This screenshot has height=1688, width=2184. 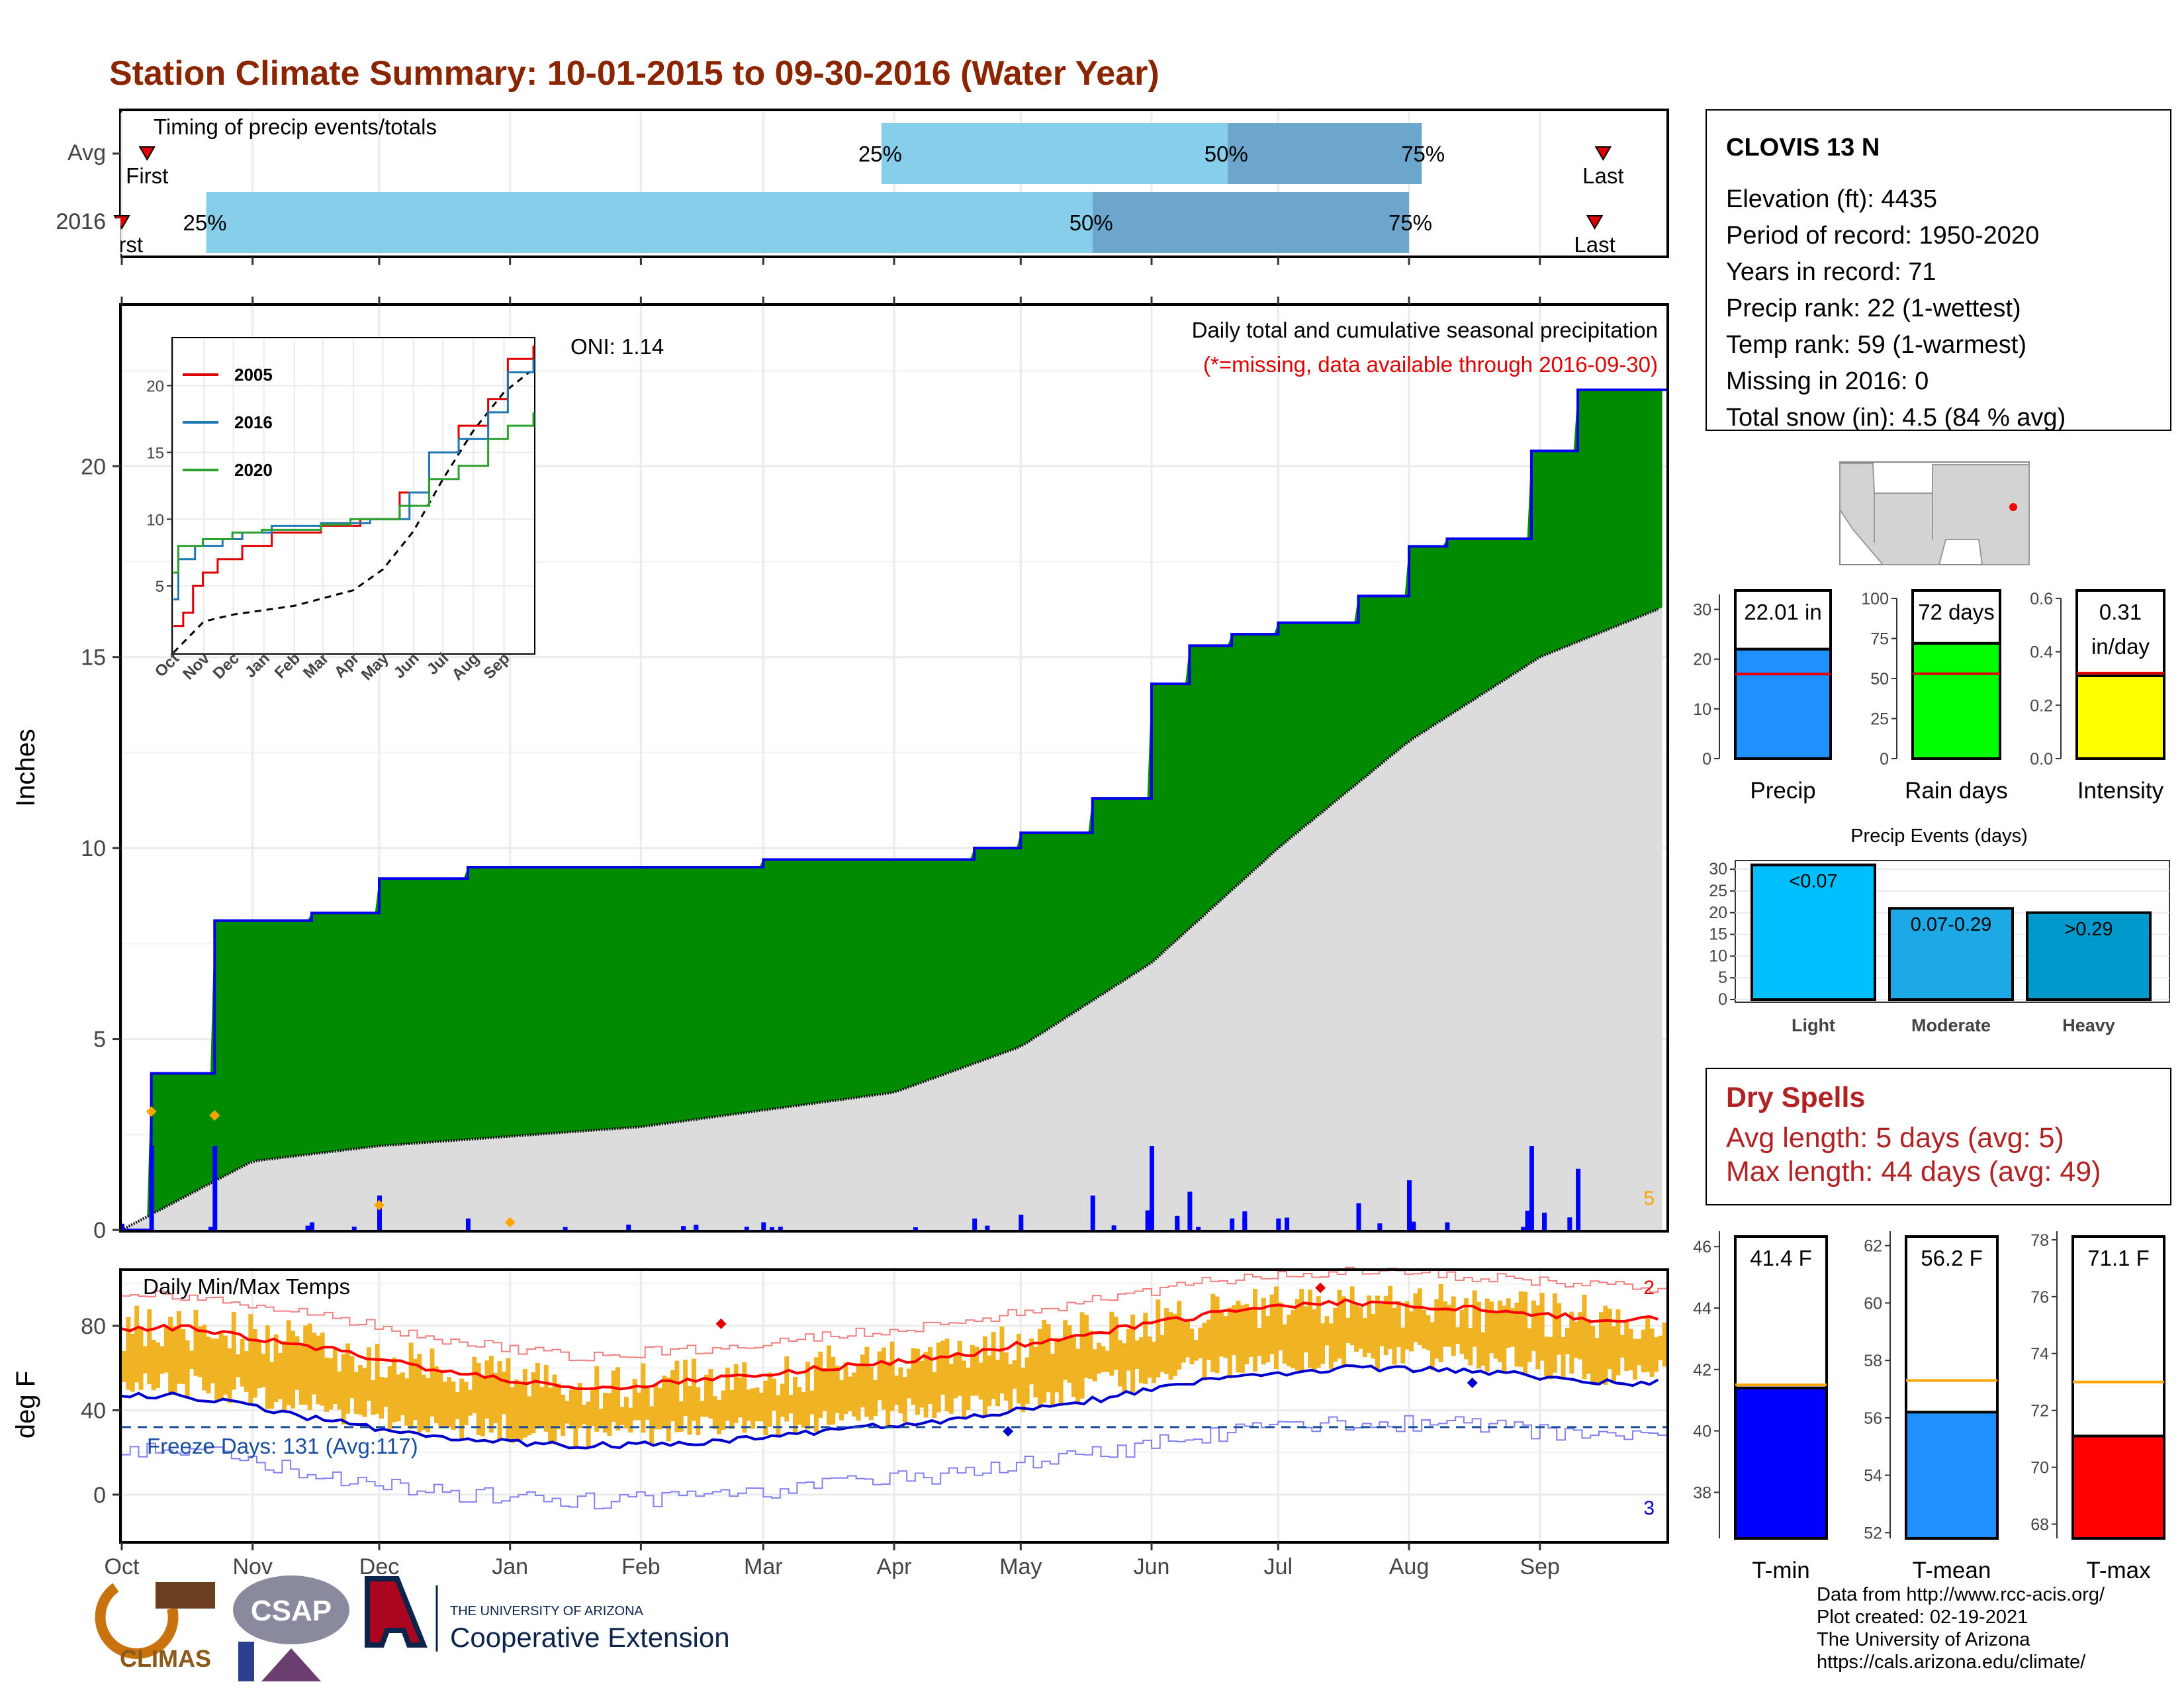 I want to click on bar-ytick-label: 50, so click(x=1880, y=679).